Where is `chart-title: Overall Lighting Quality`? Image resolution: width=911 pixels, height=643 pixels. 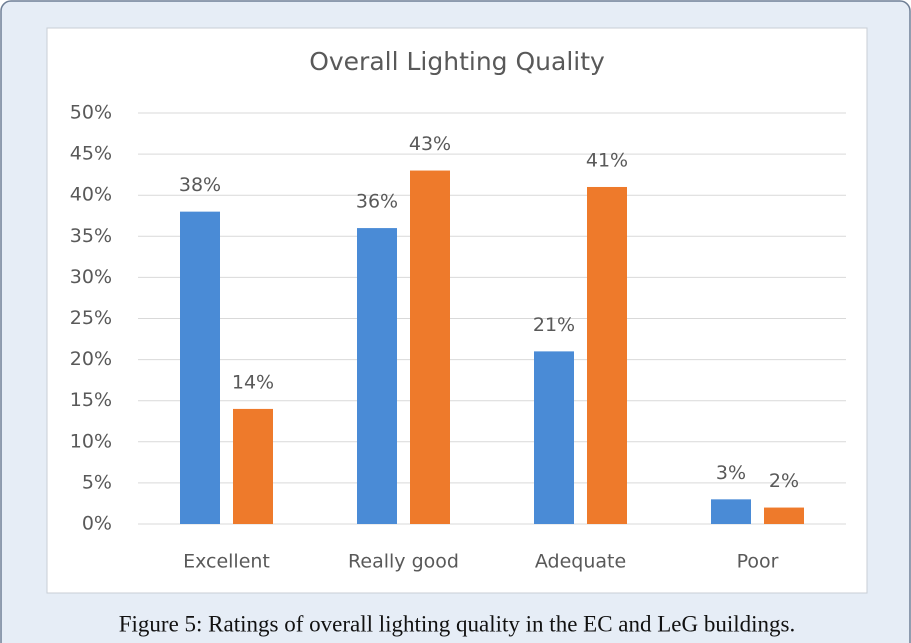
chart-title: Overall Lighting Quality is located at coordinates (457, 61).